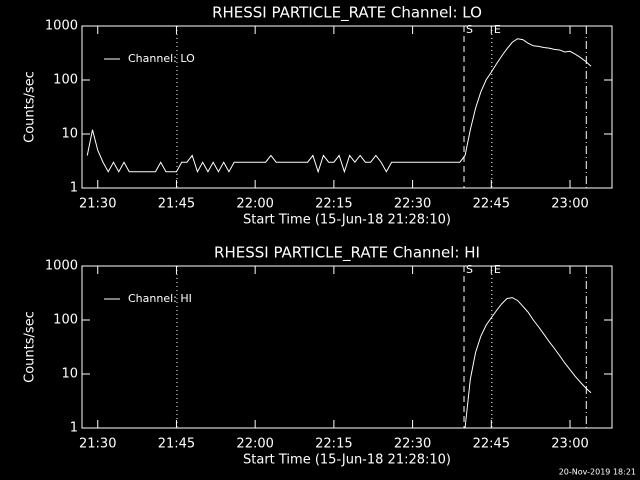  What do you see at coordinates (160, 298) in the screenshot?
I see `legend-label: Channel: HI` at bounding box center [160, 298].